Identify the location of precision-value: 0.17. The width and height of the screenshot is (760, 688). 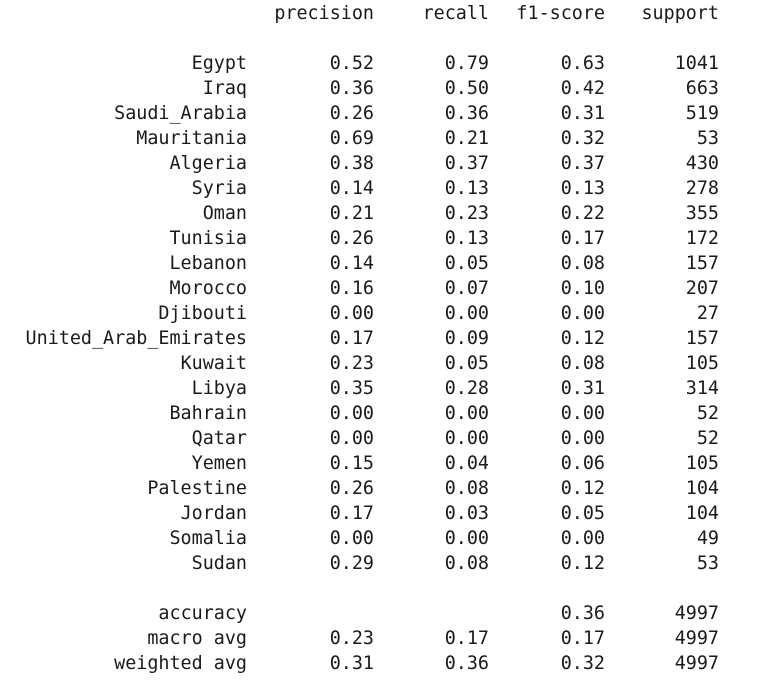
(351, 513).